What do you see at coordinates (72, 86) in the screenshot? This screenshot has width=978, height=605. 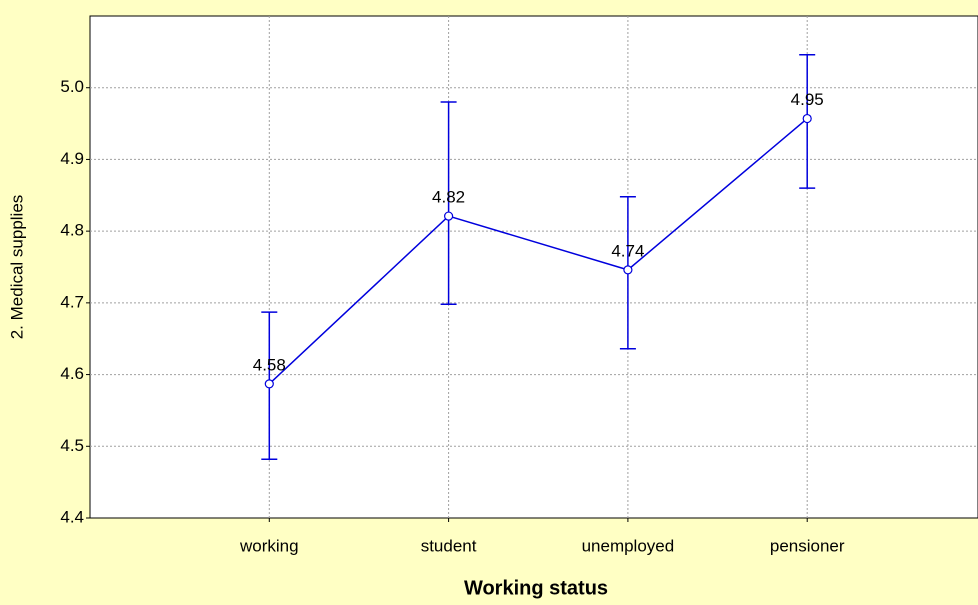 I see `y-tick-label: 5.0` at bounding box center [72, 86].